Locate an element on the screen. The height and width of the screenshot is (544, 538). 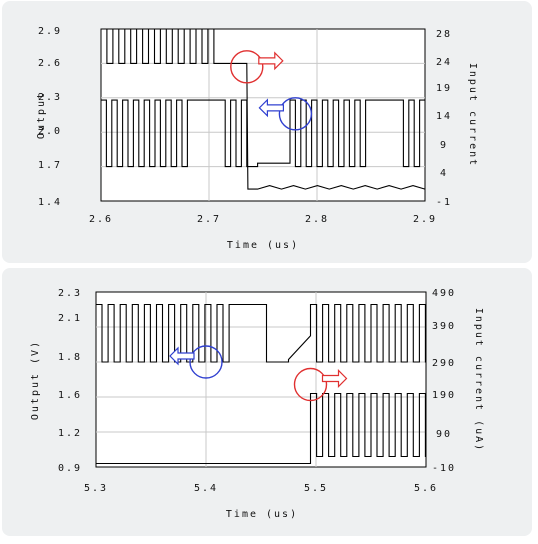
top-x-tick: 2.9 is located at coordinates (425, 219).